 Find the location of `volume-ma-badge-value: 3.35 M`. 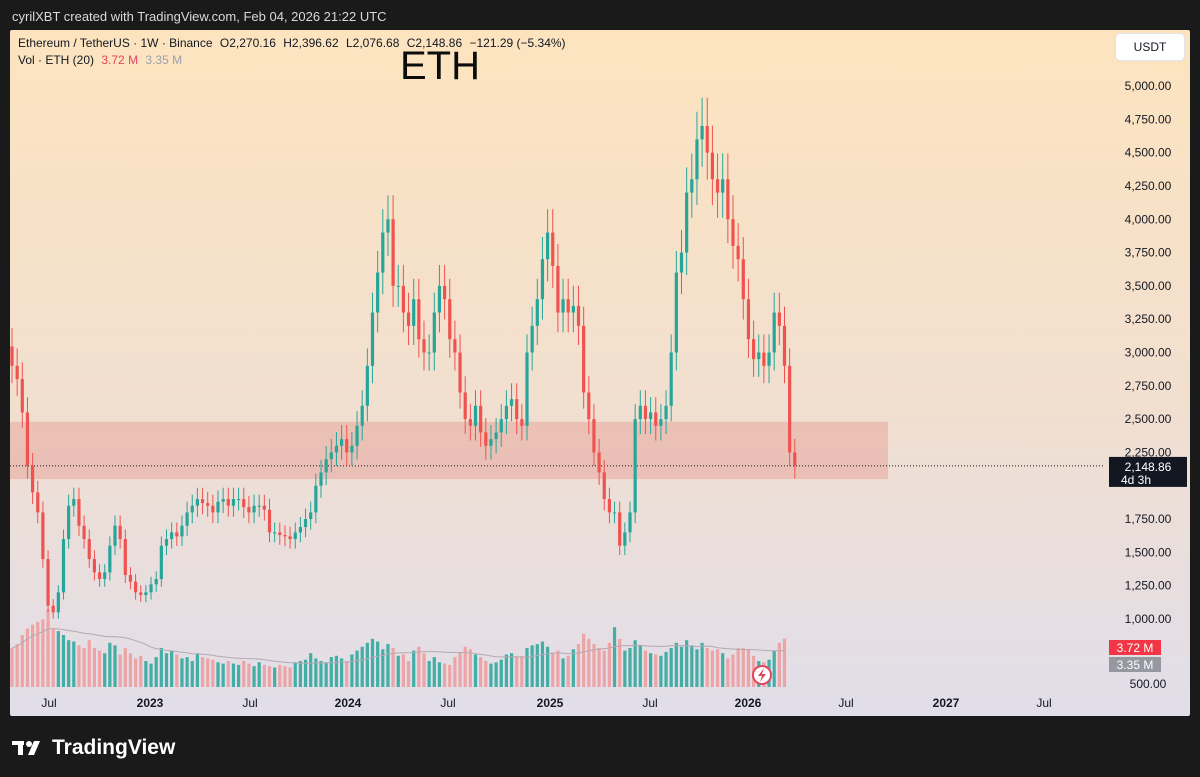

volume-ma-badge-value: 3.35 M is located at coordinates (1135, 665).